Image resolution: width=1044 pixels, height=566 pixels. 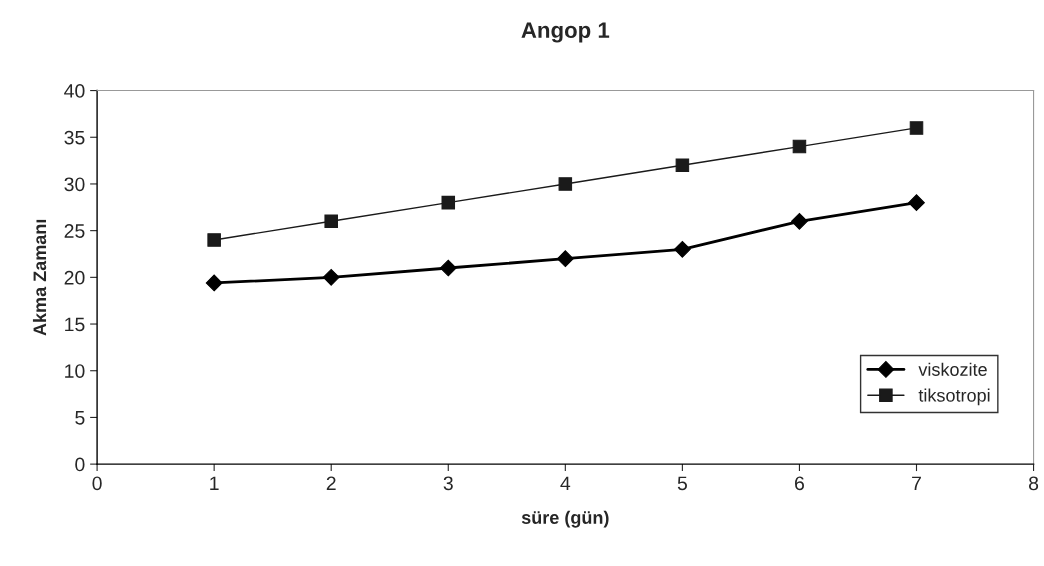 I want to click on x-tick-label: 8, so click(x=1034, y=483).